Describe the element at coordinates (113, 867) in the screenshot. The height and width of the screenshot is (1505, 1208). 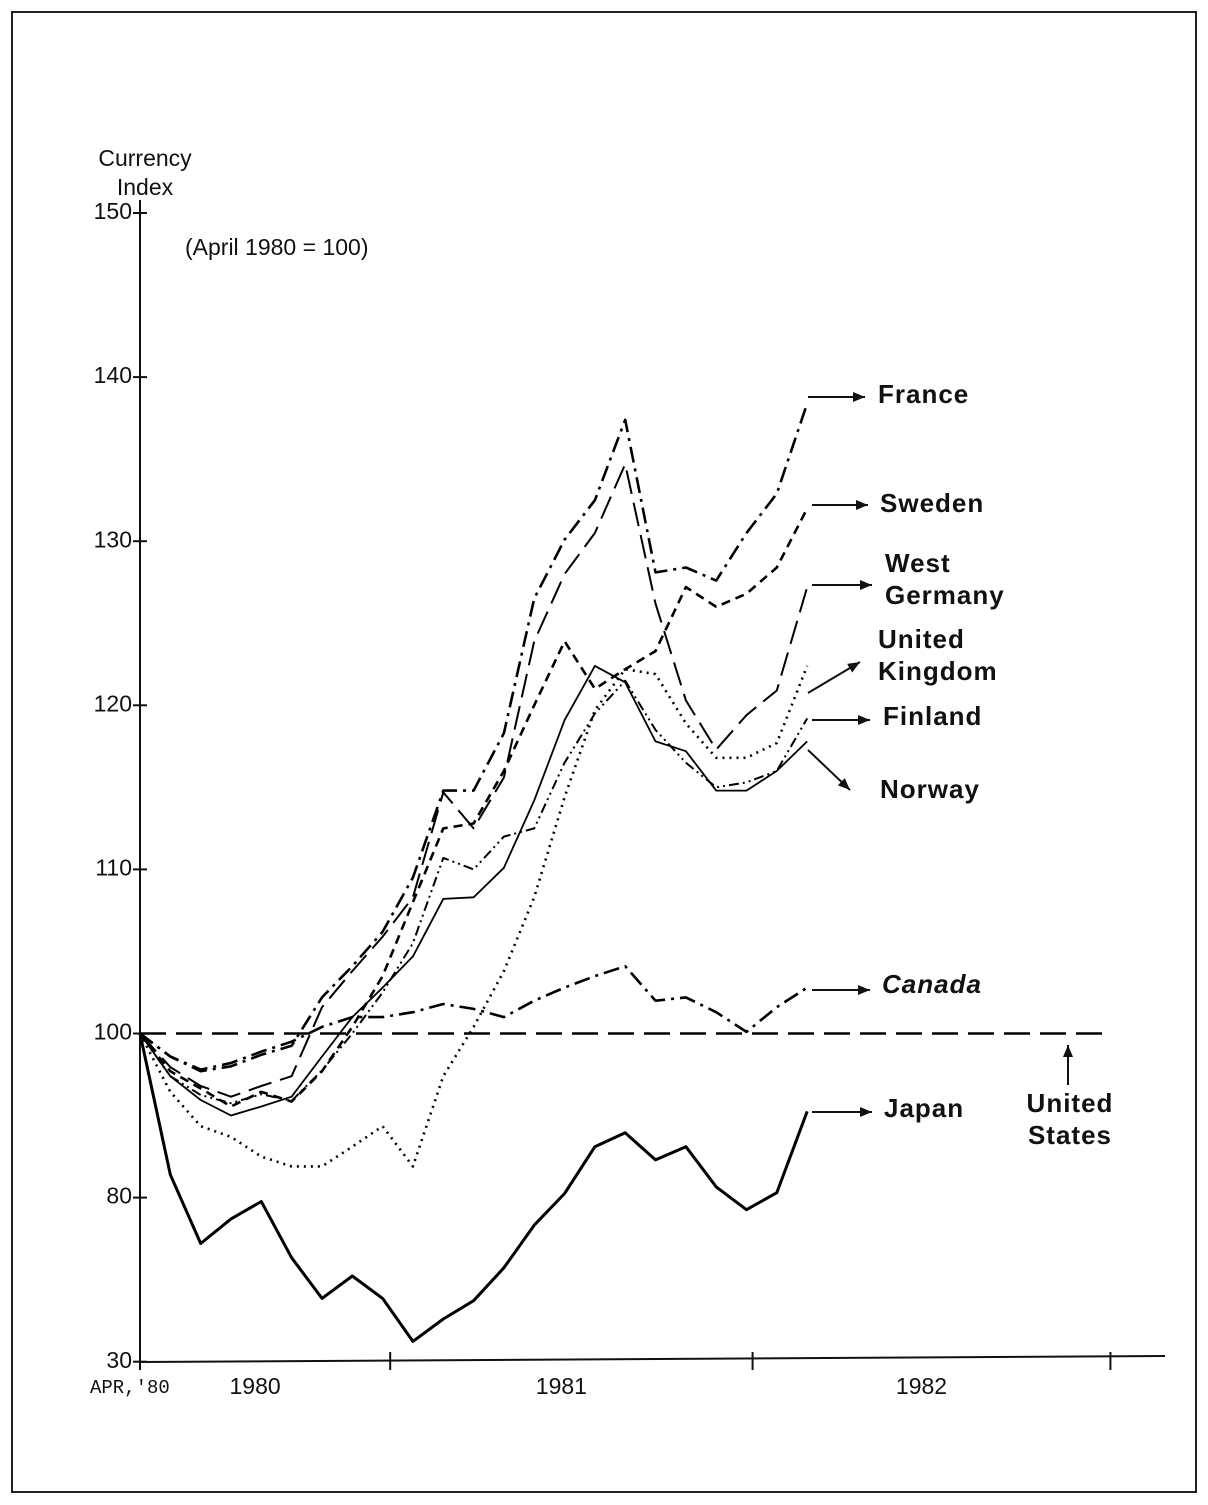
I see `y-tick-label: 110` at that location.